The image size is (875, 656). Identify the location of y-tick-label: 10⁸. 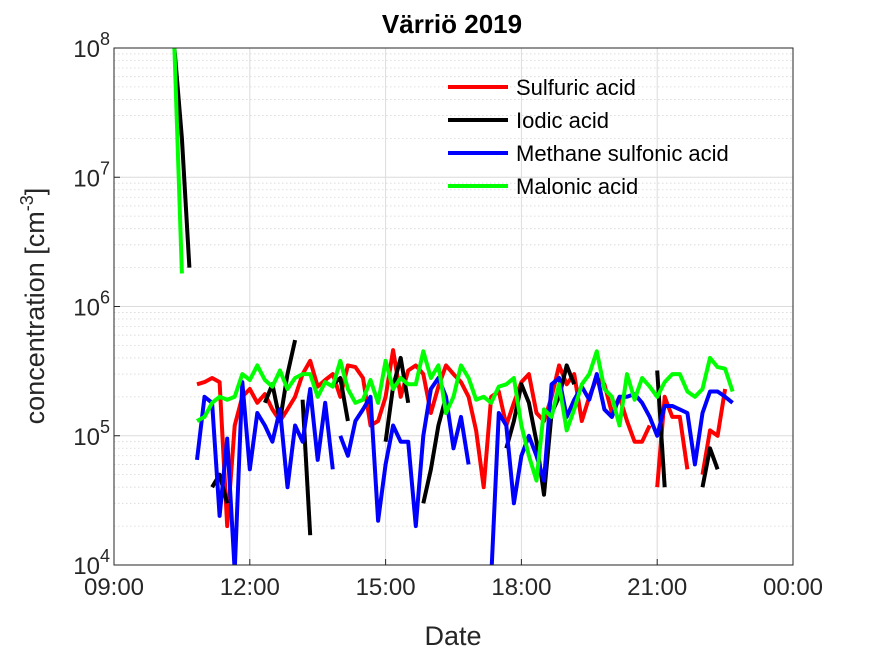
(91, 46).